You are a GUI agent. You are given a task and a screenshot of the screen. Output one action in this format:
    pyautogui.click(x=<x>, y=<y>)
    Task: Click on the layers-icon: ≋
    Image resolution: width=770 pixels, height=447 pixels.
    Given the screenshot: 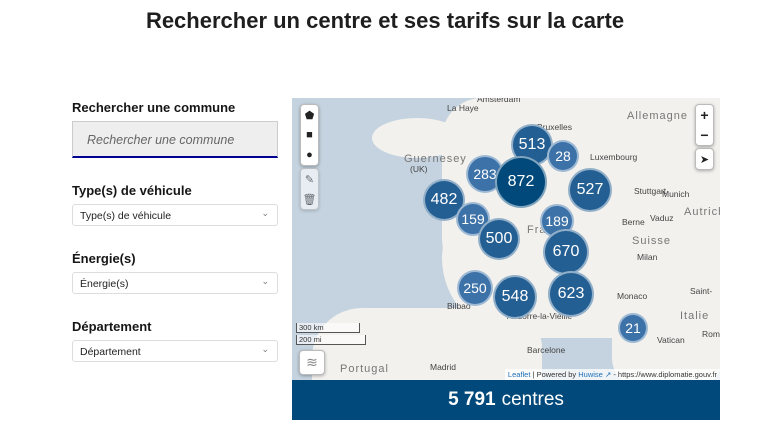 What is the action you would take?
    pyautogui.click(x=312, y=362)
    